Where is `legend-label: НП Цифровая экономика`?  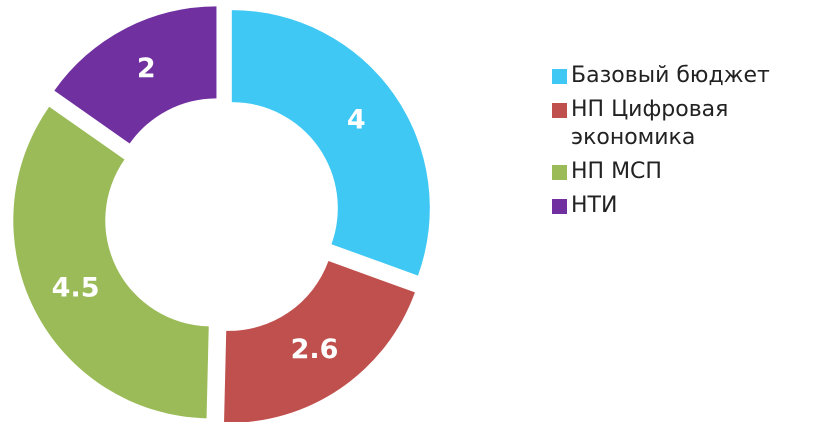
legend-label: НП Цифровая экономика is located at coordinates (650, 123).